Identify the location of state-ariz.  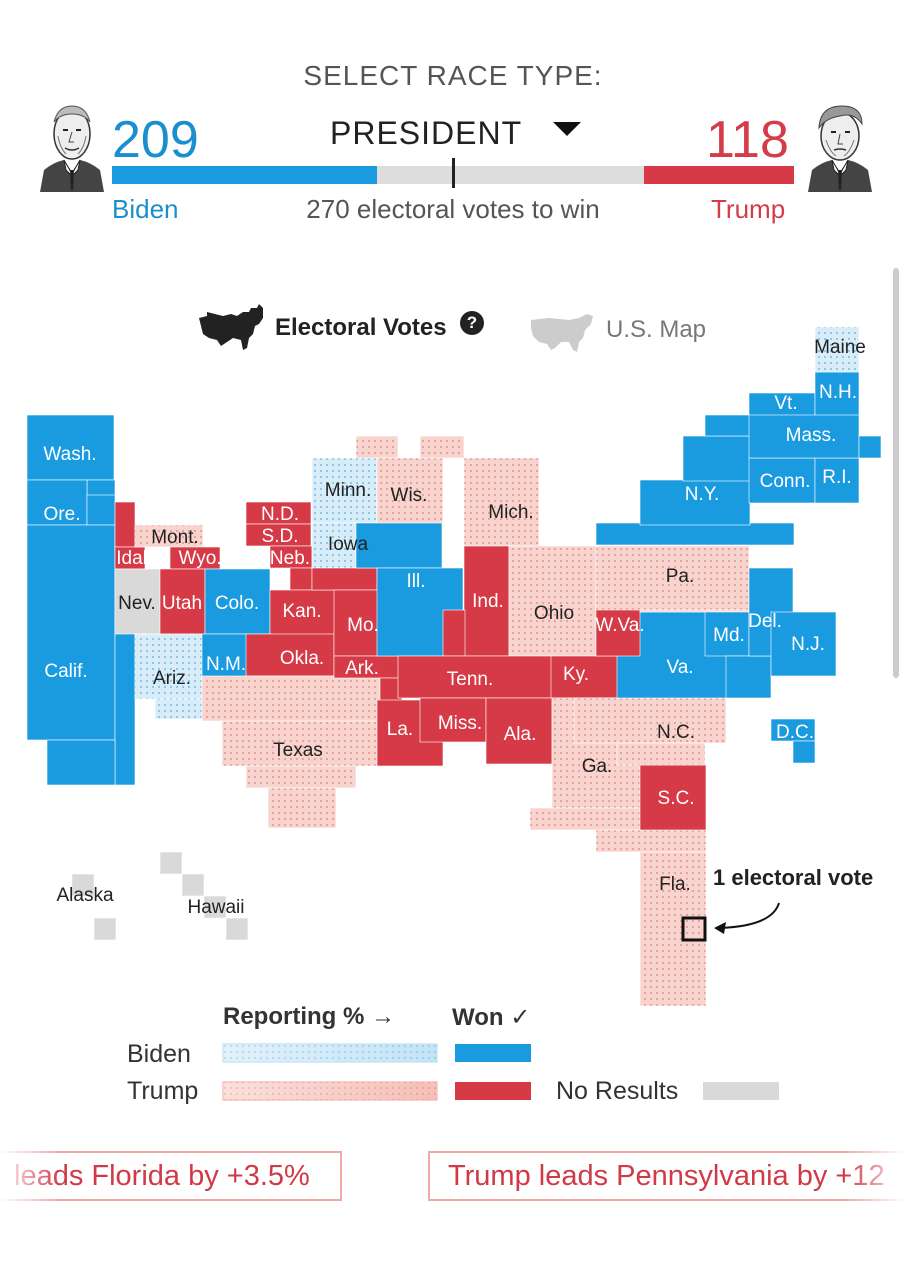
(168, 676).